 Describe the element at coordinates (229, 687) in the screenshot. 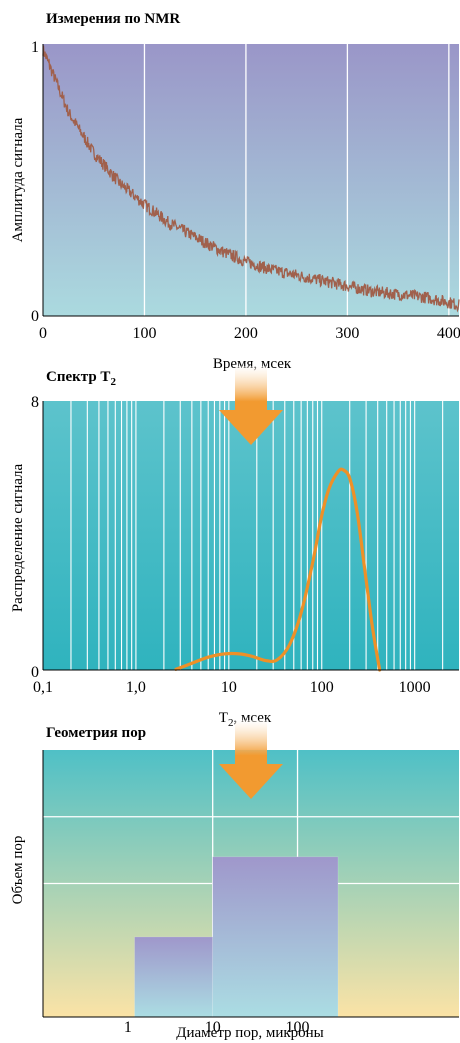

I see `panel2-x-tick-label: 10` at that location.